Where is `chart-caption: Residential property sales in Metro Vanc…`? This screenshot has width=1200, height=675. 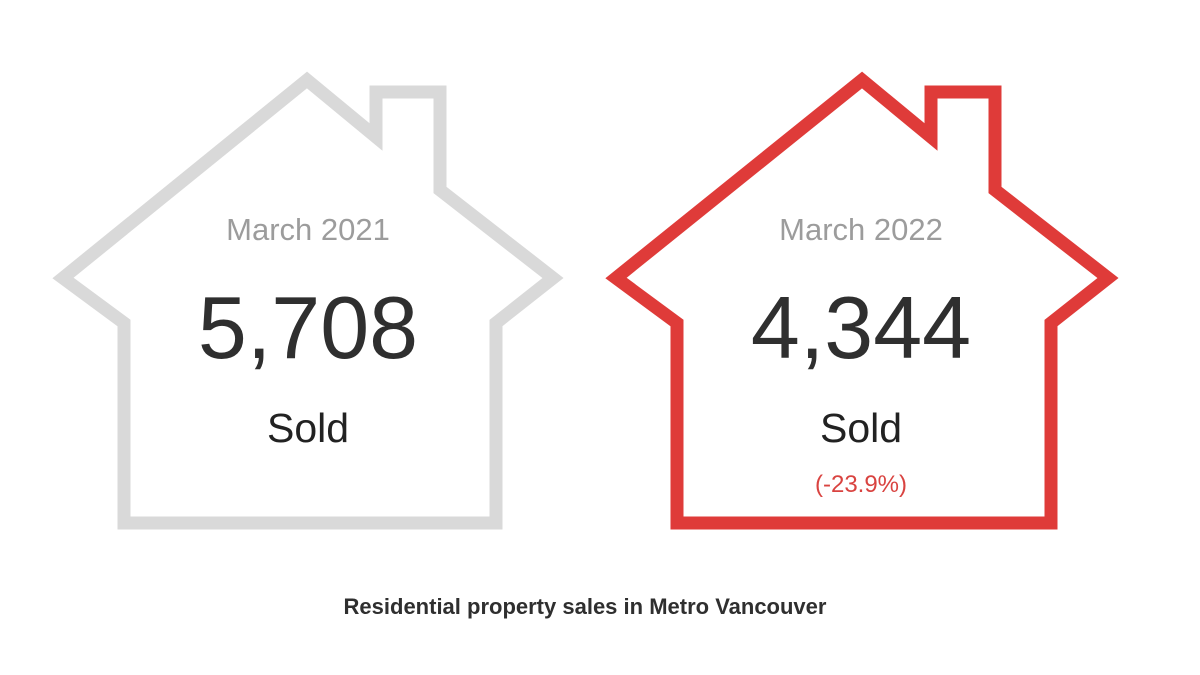
chart-caption: Residential property sales in Metro Vanc… is located at coordinates (585, 606).